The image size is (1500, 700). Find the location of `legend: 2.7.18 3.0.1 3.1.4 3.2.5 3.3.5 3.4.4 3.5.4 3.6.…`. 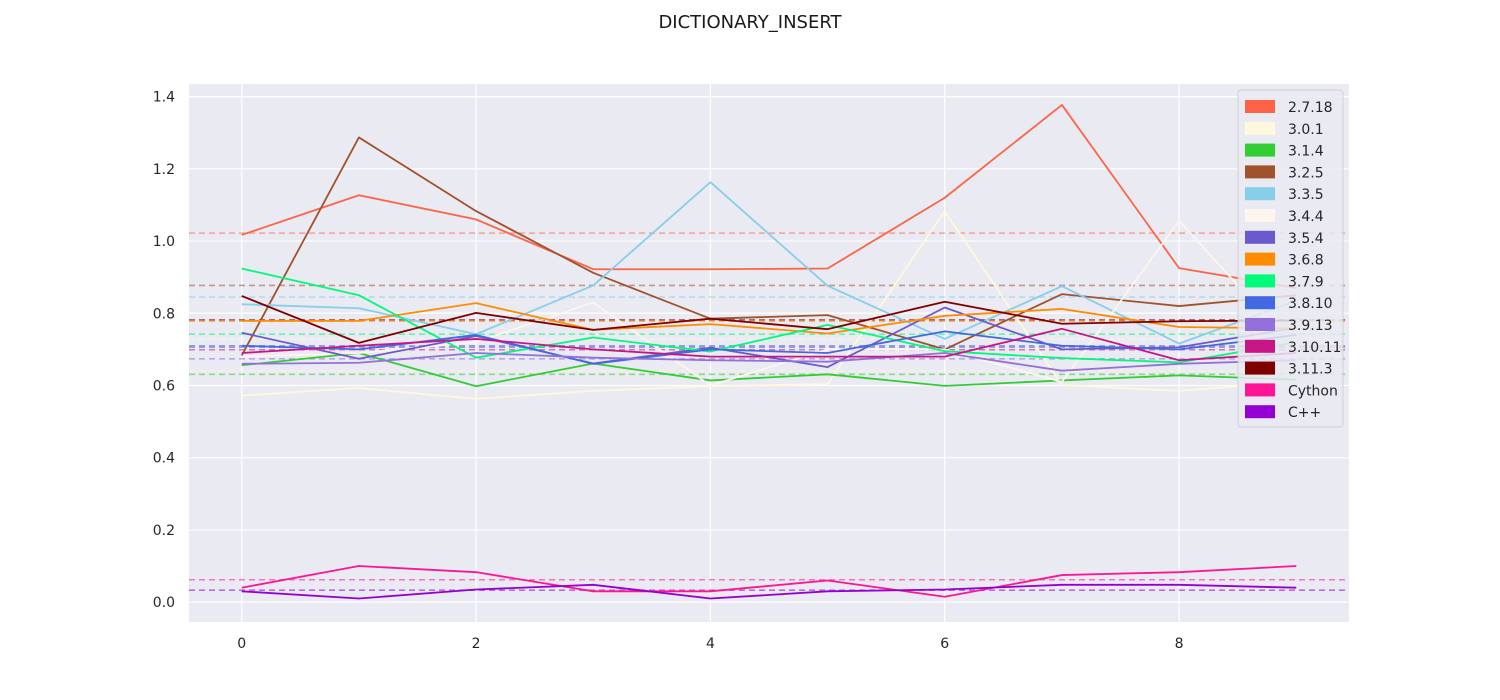

legend: 2.7.18 3.0.1 3.1.4 3.2.5 3.3.5 3.4.4 3.5.4 3.6.… is located at coordinates (1290, 258).